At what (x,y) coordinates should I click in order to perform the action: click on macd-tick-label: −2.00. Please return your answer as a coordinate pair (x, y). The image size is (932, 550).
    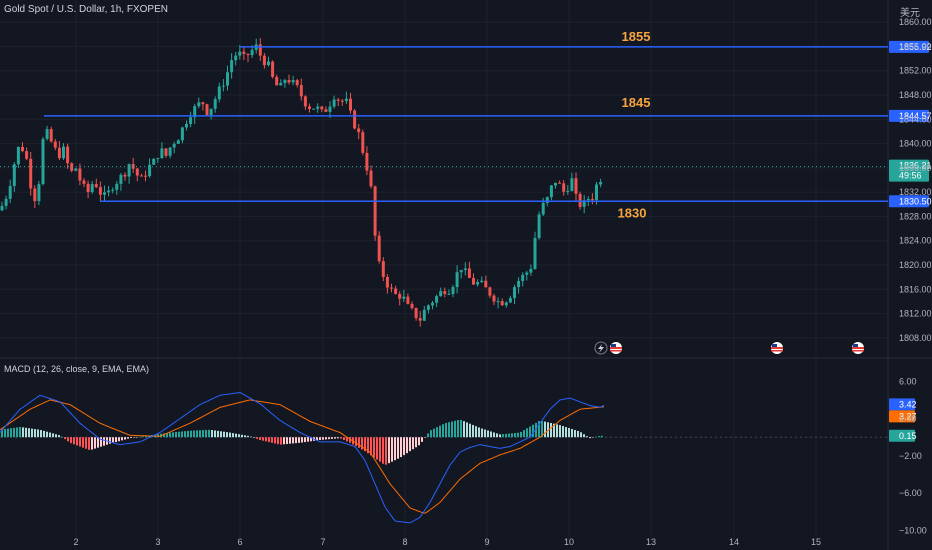
    Looking at the image, I should click on (910, 456).